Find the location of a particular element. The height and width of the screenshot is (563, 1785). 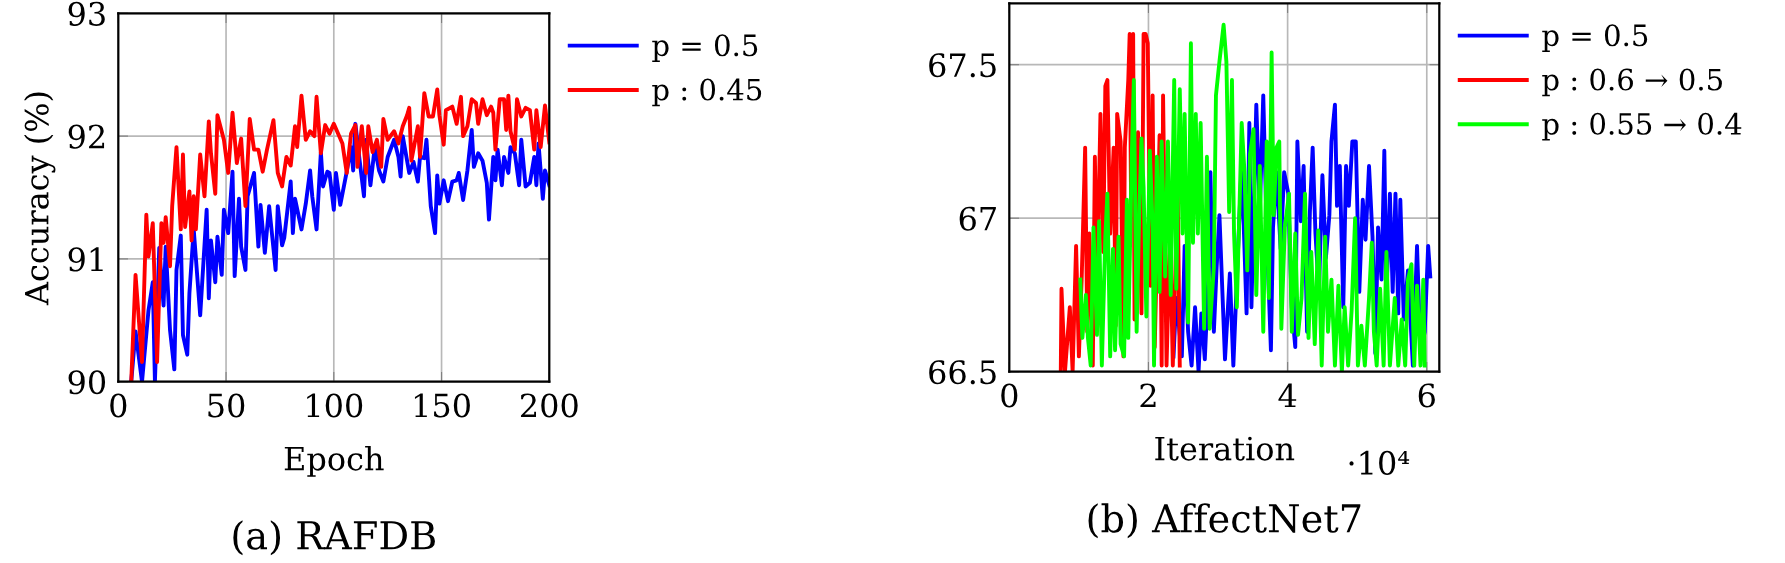

y-tick-label: 66.5 is located at coordinates (962, 372).